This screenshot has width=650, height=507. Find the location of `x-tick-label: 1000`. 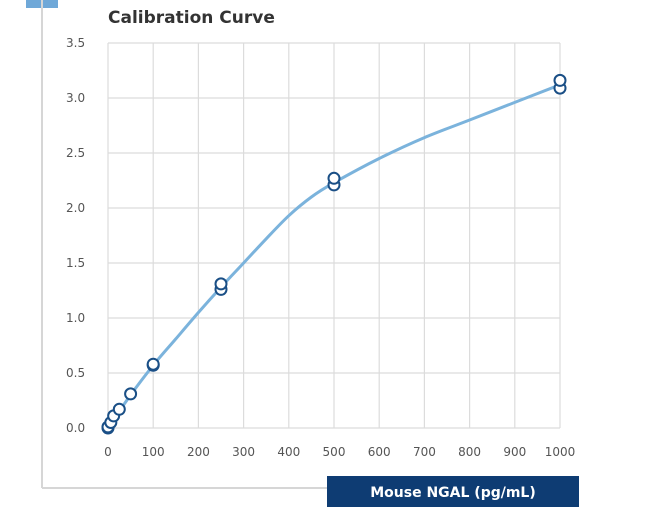

x-tick-label: 1000 is located at coordinates (560, 452).